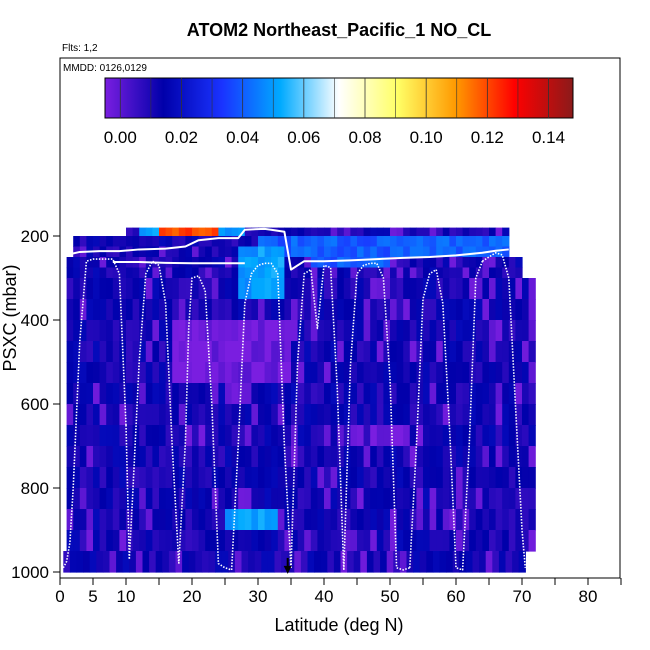 The width and height of the screenshot is (650, 650). What do you see at coordinates (317, 417) in the screenshot?
I see `flight-track-profile` at bounding box center [317, 417].